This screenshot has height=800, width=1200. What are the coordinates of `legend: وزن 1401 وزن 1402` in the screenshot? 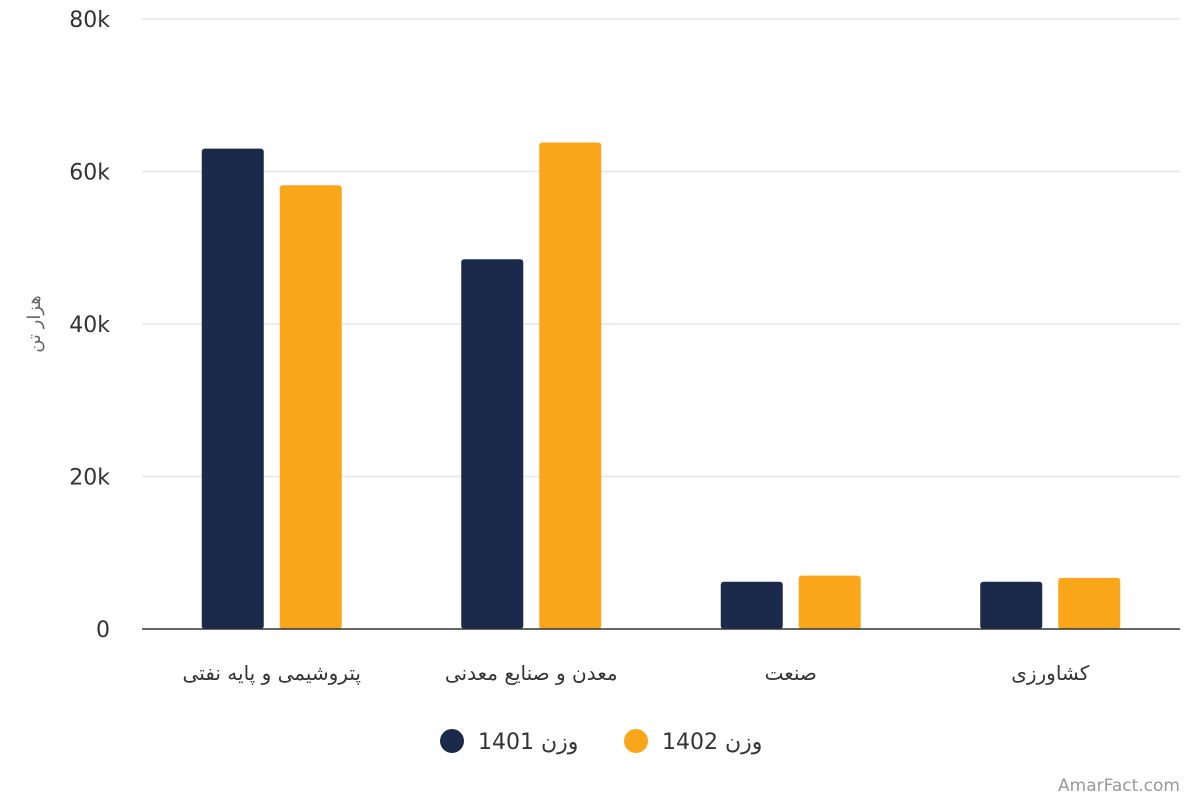 It's located at (601, 742).